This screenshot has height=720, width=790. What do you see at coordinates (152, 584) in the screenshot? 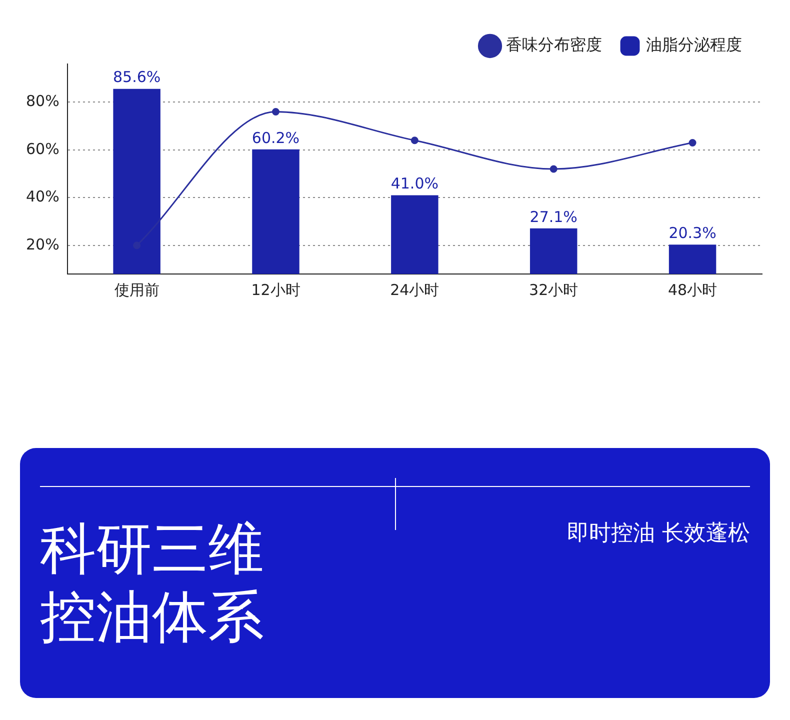
I see `text: 科研三维控油体系` at bounding box center [152, 584].